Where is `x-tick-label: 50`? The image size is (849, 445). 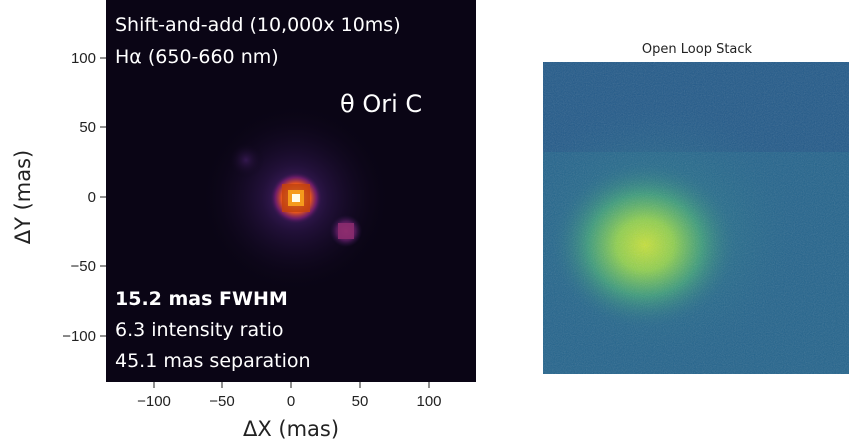
x-tick-label: 50 is located at coordinates (360, 401).